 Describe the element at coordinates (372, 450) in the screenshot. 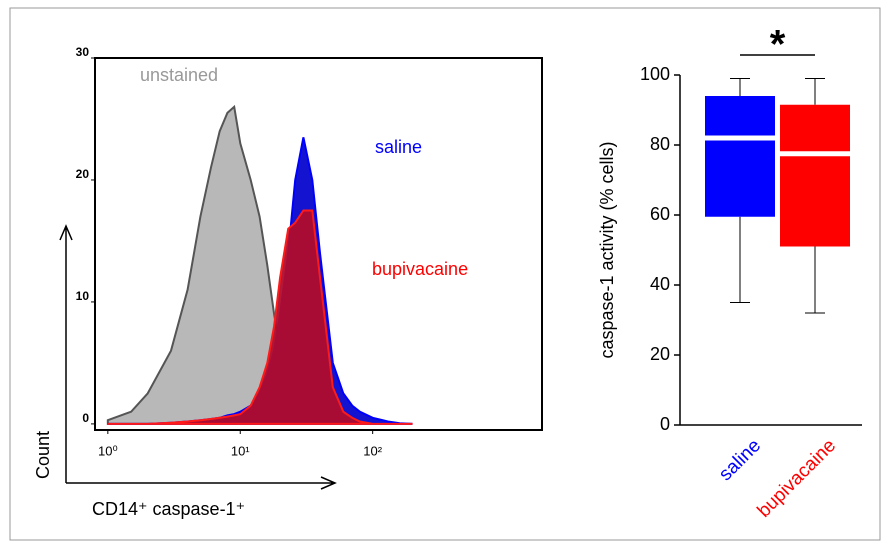

I see `x-tick-label: 10²` at that location.